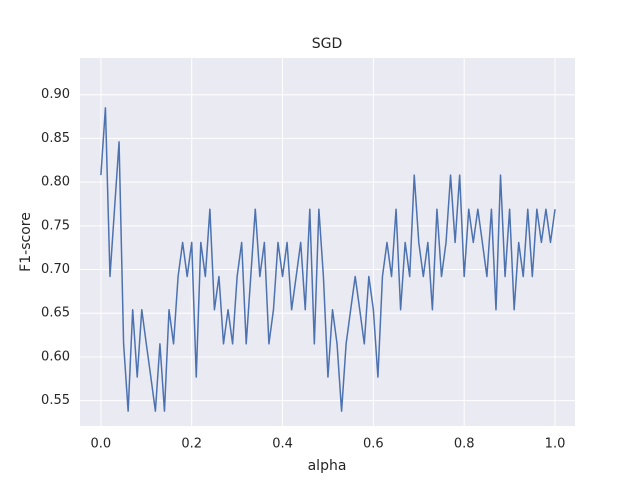 The height and width of the screenshot is (484, 640). I want to click on x-tick-label: 0.0, so click(101, 444).